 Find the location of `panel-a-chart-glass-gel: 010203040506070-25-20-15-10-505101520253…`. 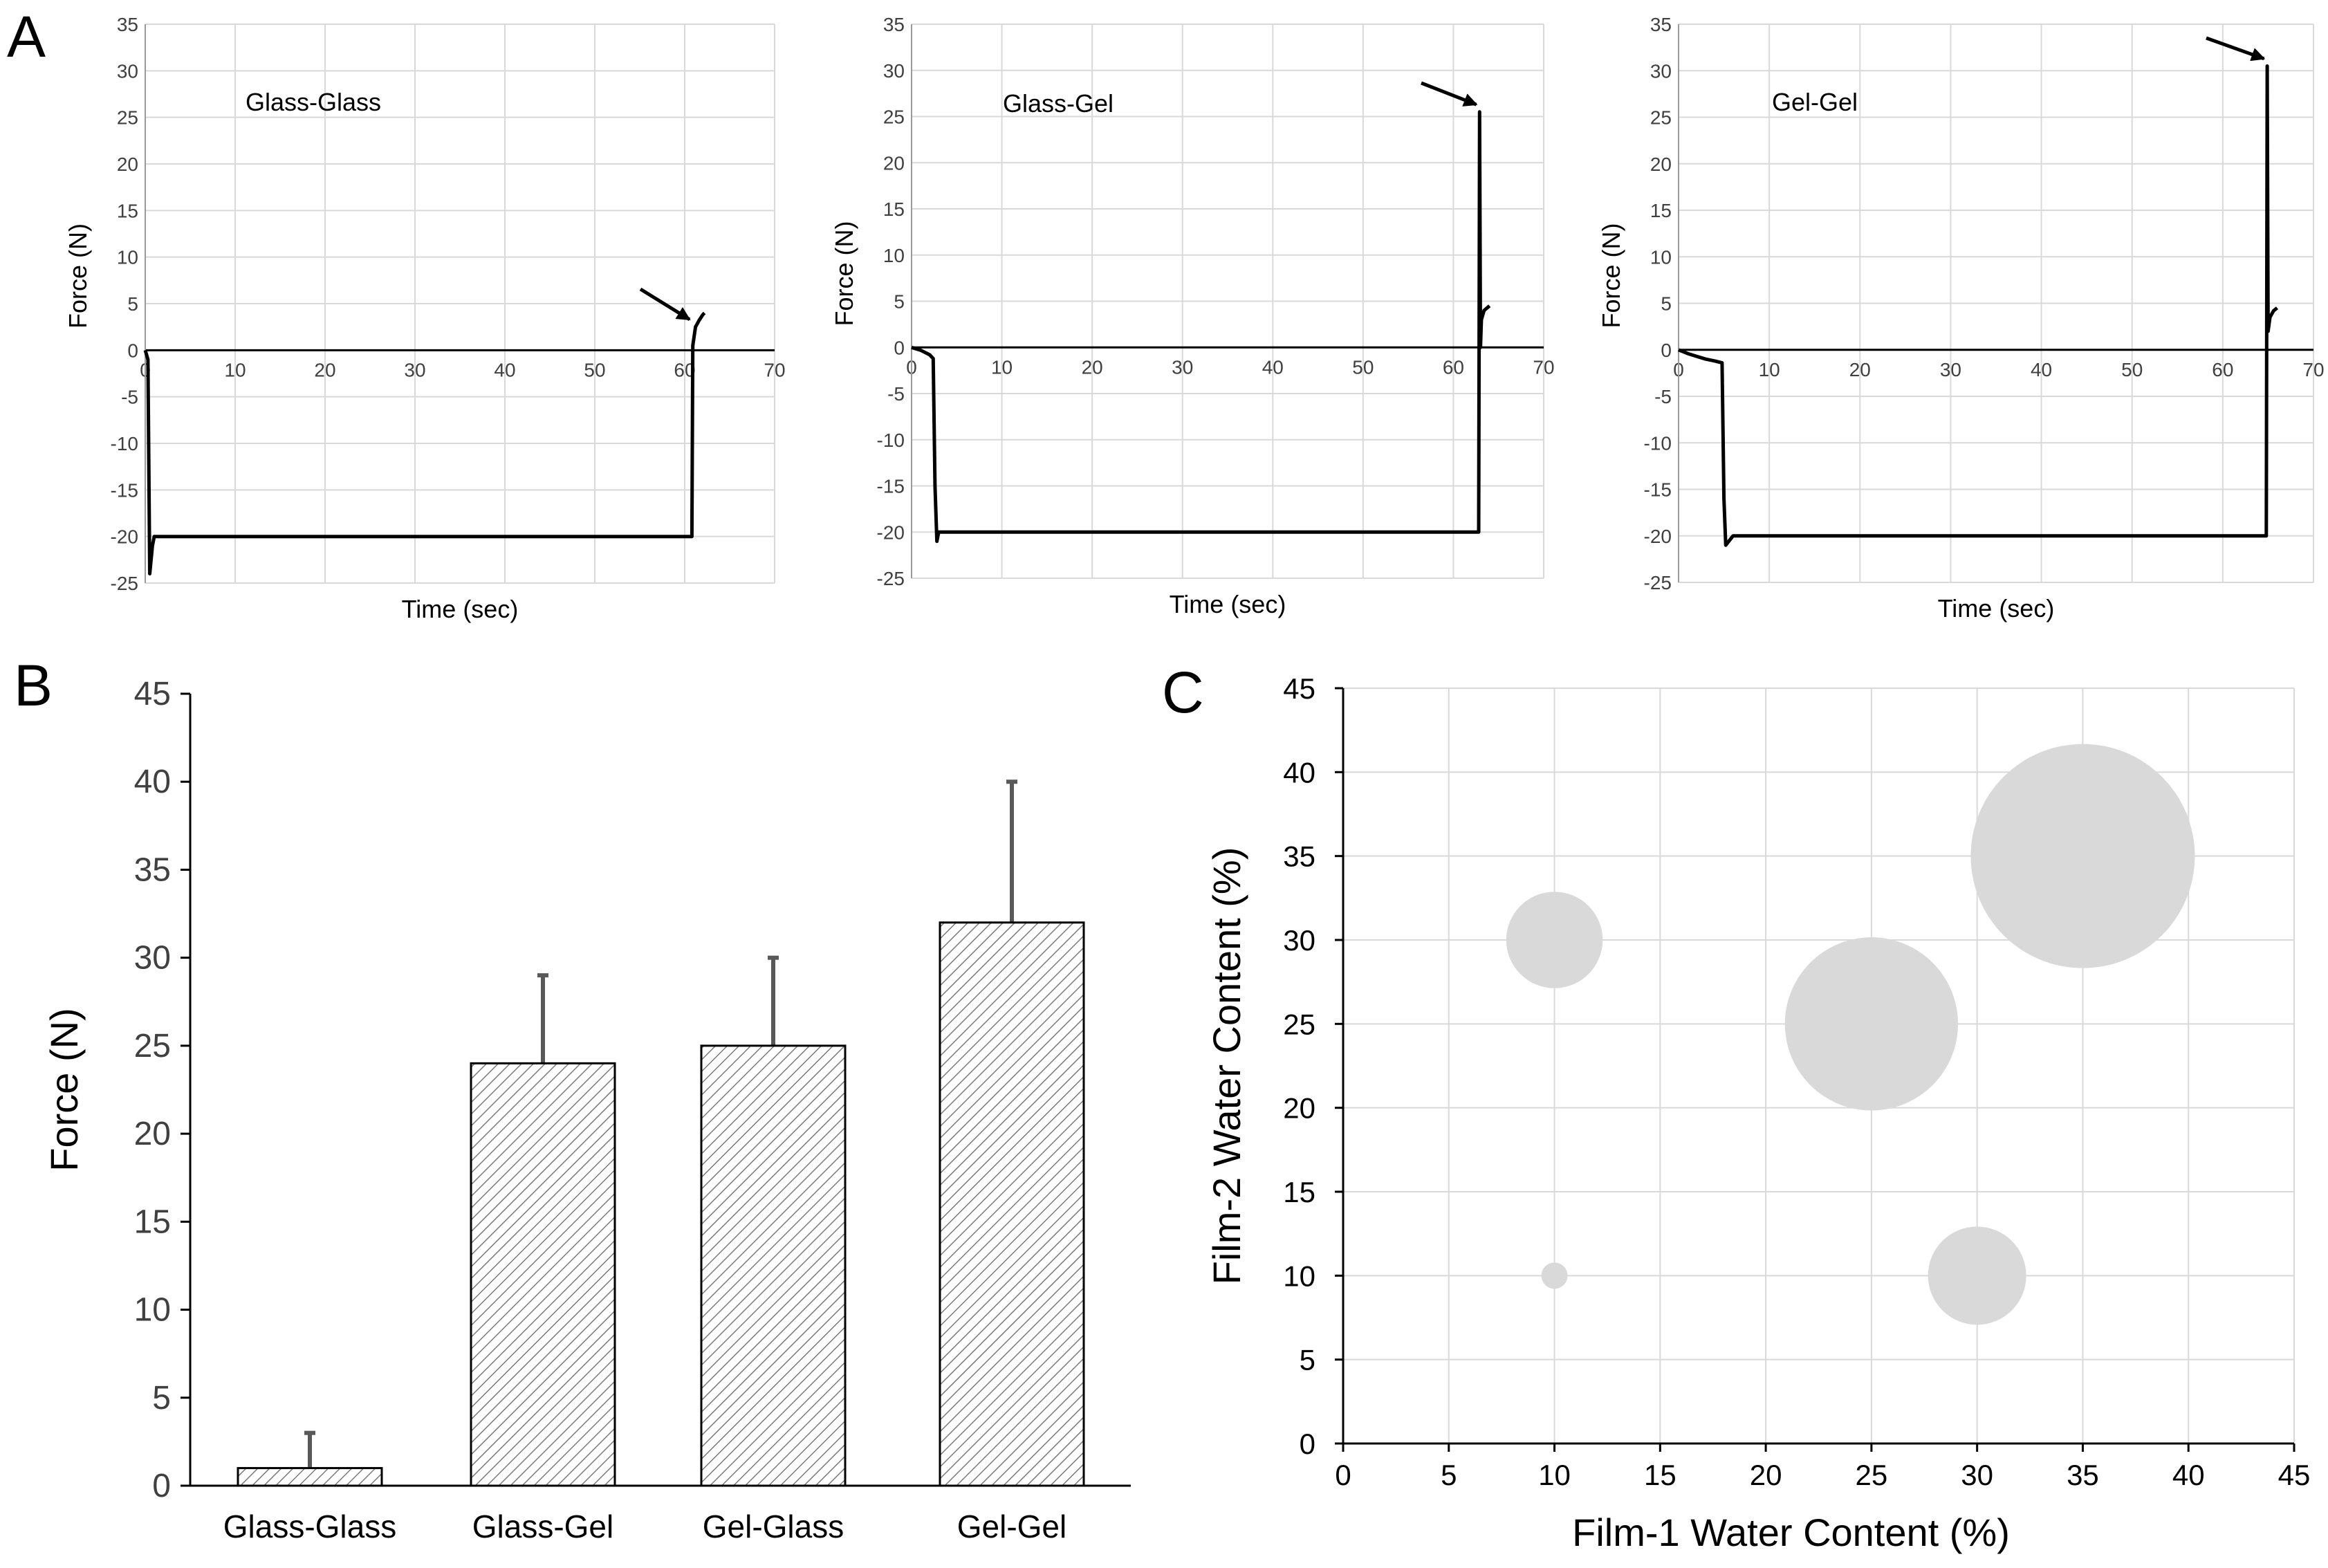

panel-a-chart-glass-gel: 010203040506070-25-20-15-10-505101520253… is located at coordinates (1192, 316).